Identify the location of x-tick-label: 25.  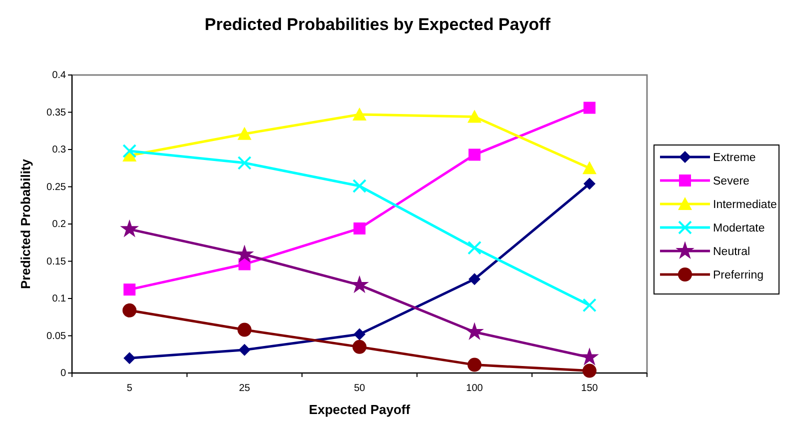
(244, 388).